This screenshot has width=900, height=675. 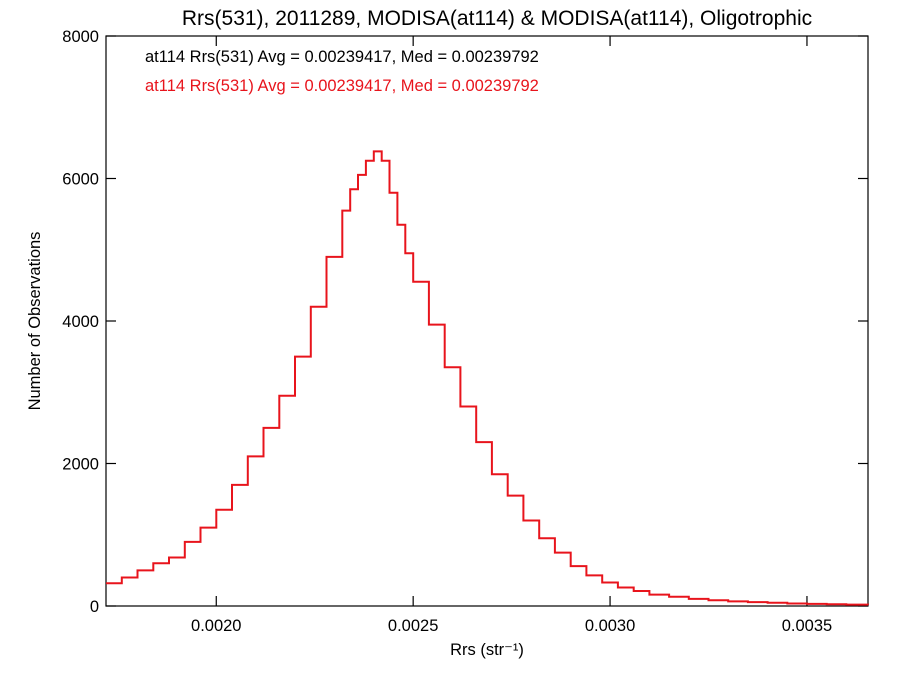 What do you see at coordinates (610, 626) in the screenshot?
I see `x-tick-label: 0.0030` at bounding box center [610, 626].